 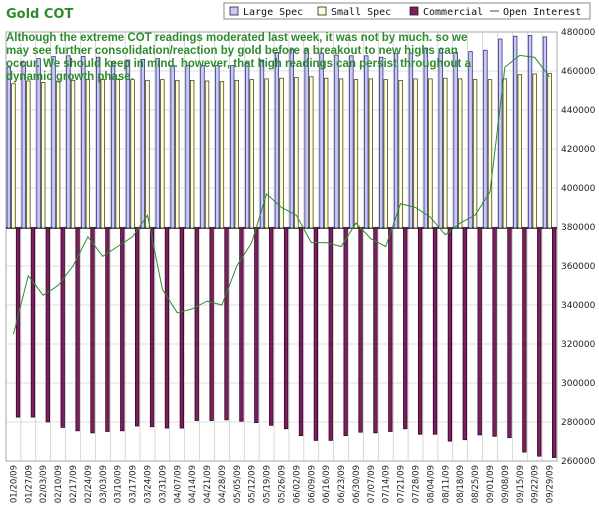 I want to click on x-tick-label: 05/19/09, so click(x=268, y=484).